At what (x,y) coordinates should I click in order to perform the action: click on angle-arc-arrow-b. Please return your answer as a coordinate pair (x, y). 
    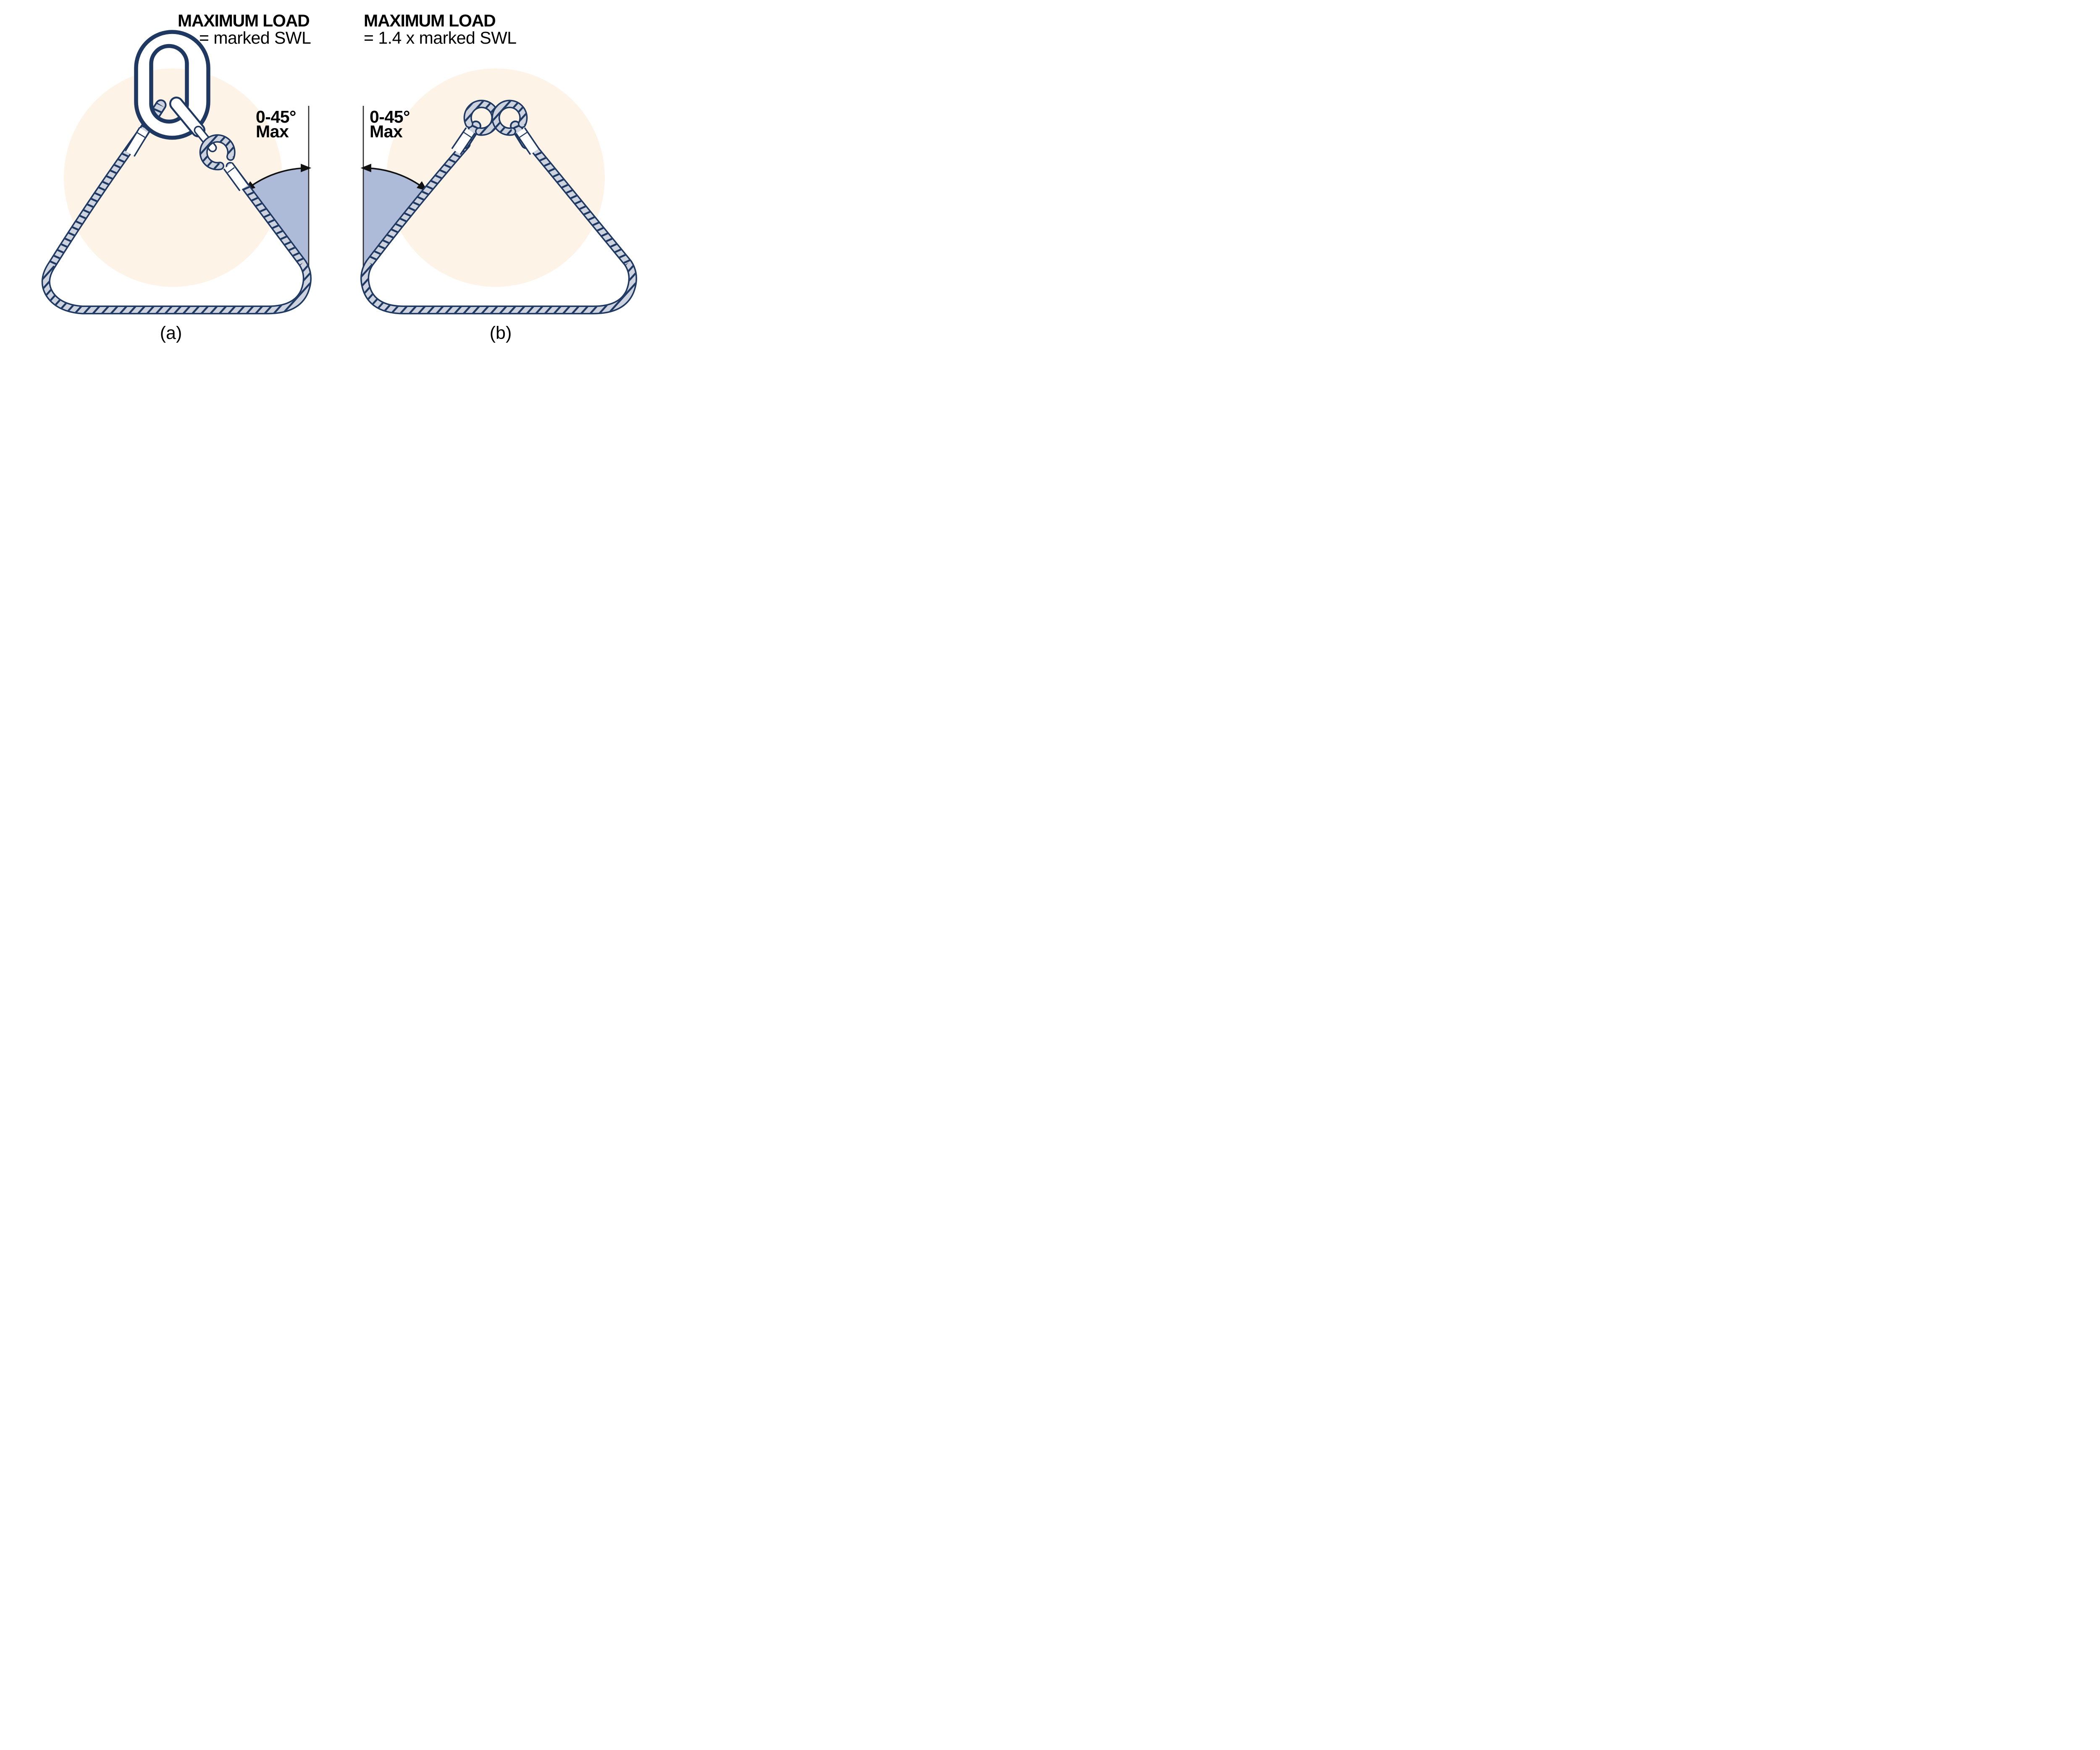
    Looking at the image, I should click on (394, 177).